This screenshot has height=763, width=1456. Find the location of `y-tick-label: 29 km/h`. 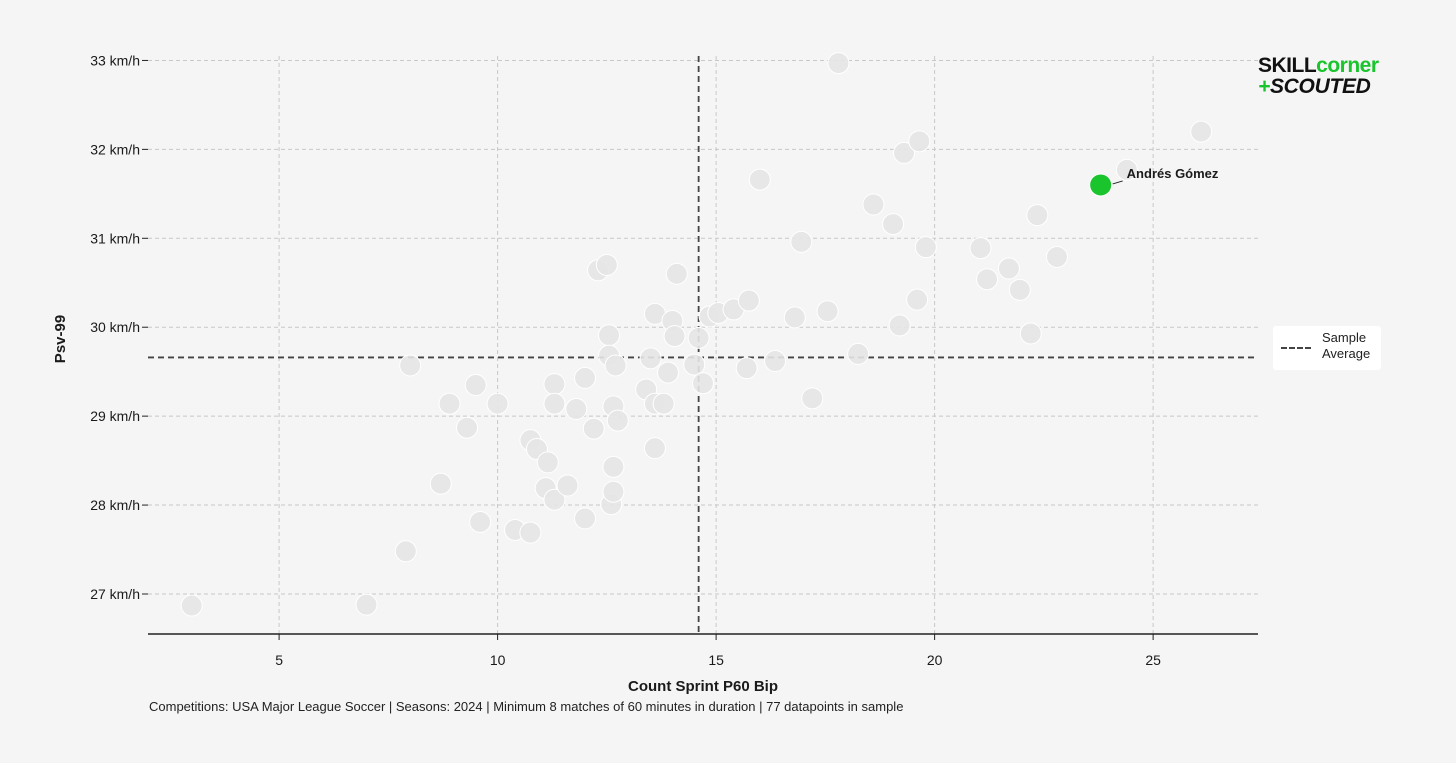

y-tick-label: 29 km/h is located at coordinates (115, 416).